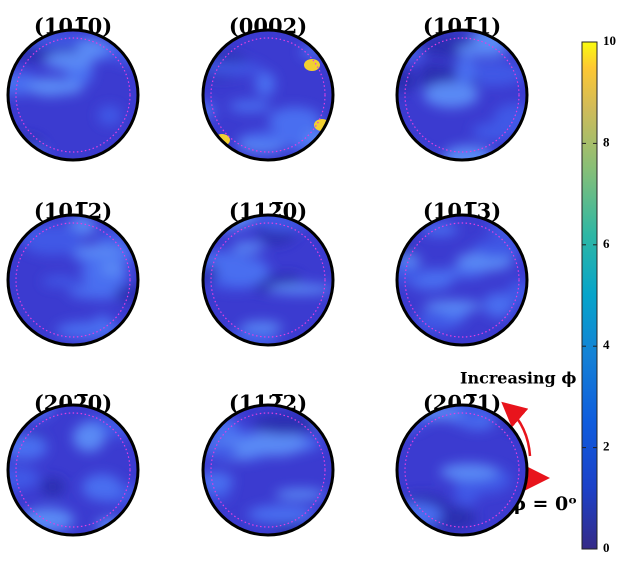 The height and width of the screenshot is (579, 623). What do you see at coordinates (542, 504) in the screenshot?
I see `annotation: ϕ = 0ᵒ` at bounding box center [542, 504].